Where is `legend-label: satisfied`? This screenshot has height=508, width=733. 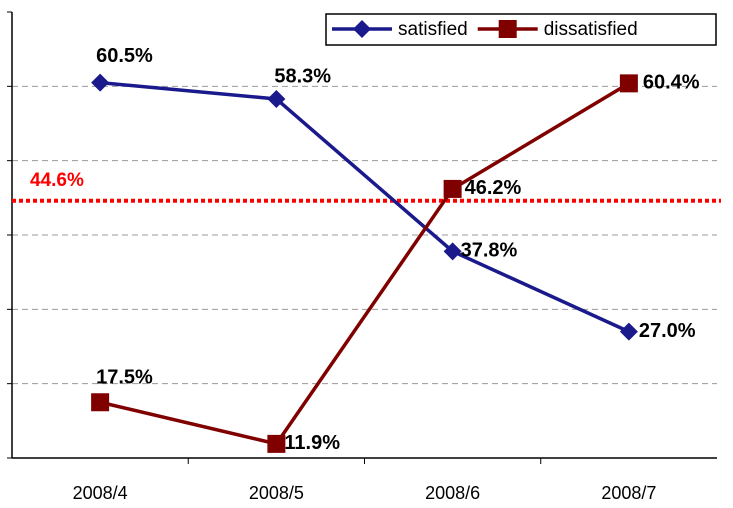 legend-label: satisfied is located at coordinates (433, 29).